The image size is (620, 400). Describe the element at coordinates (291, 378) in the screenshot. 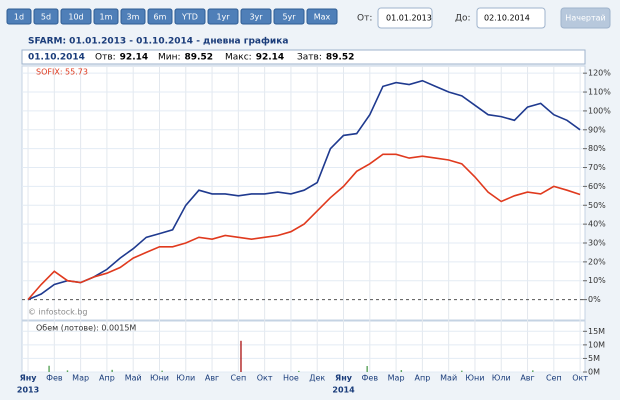

I see `x-tick-label: Ное` at that location.